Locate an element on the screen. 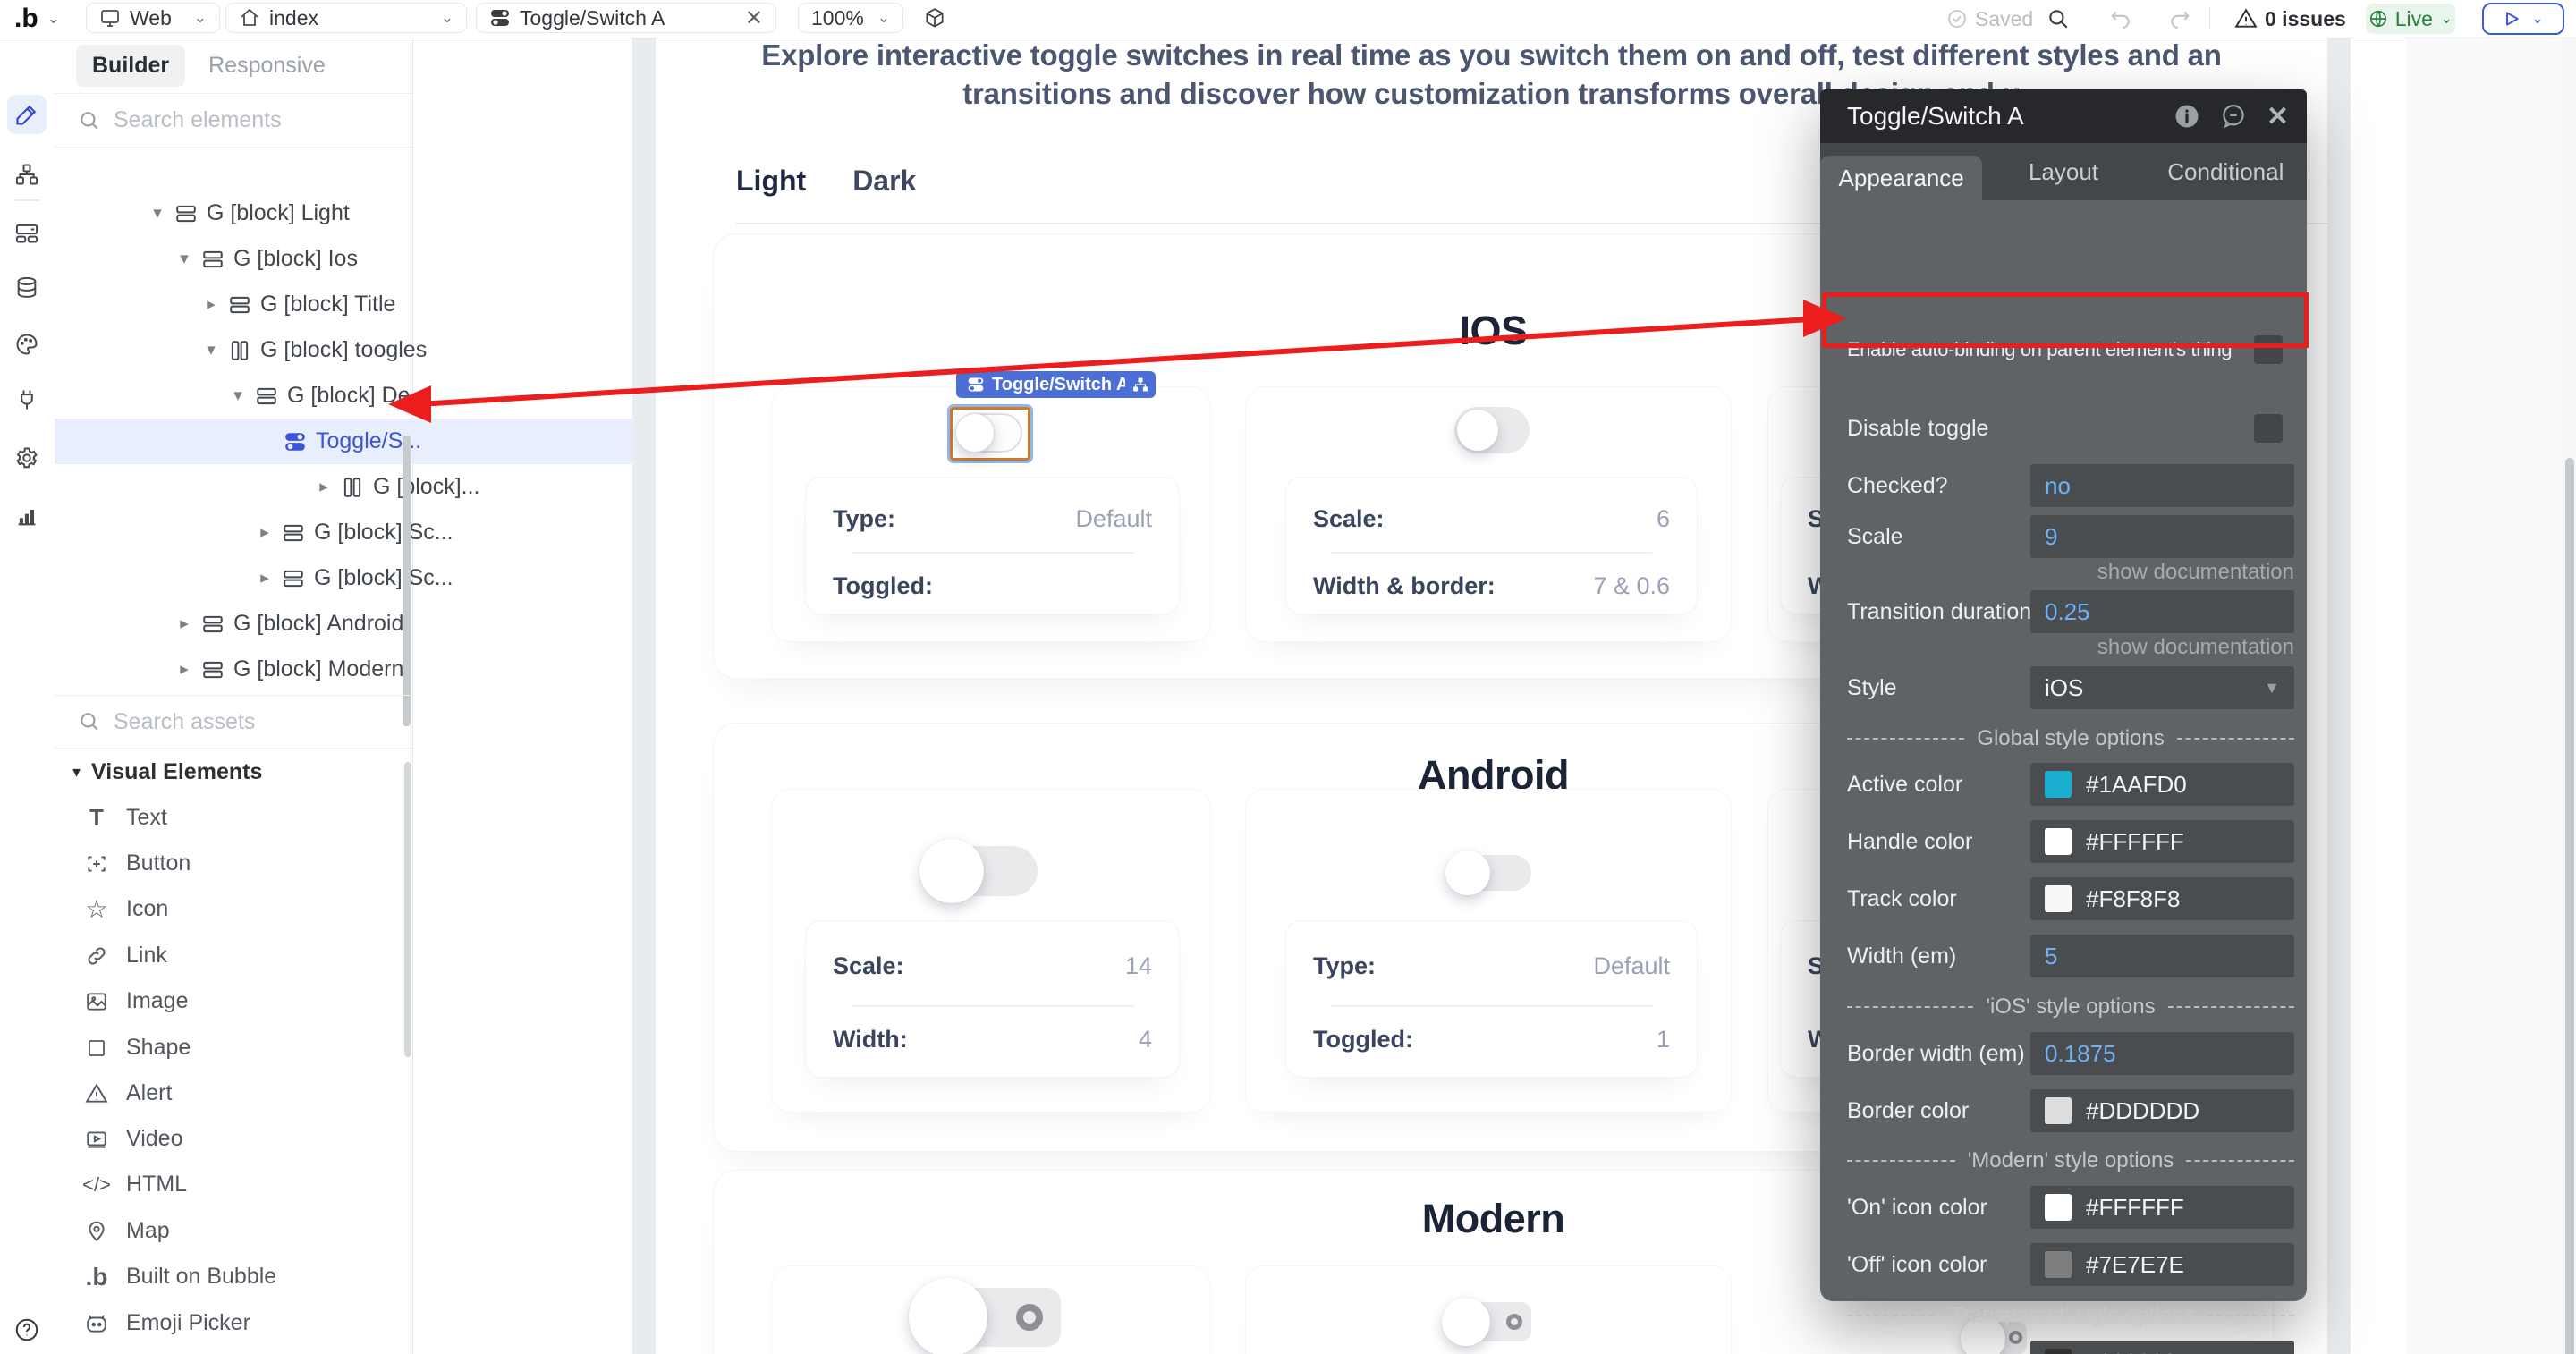  checked-input: no is located at coordinates (2162, 486).